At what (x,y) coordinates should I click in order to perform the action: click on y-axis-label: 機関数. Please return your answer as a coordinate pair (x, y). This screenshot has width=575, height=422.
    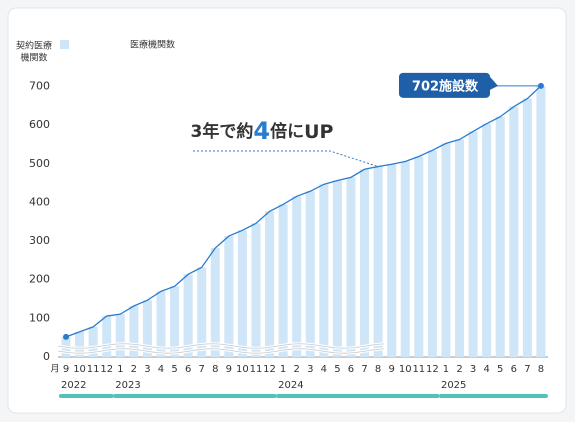
    Looking at the image, I should click on (33, 58).